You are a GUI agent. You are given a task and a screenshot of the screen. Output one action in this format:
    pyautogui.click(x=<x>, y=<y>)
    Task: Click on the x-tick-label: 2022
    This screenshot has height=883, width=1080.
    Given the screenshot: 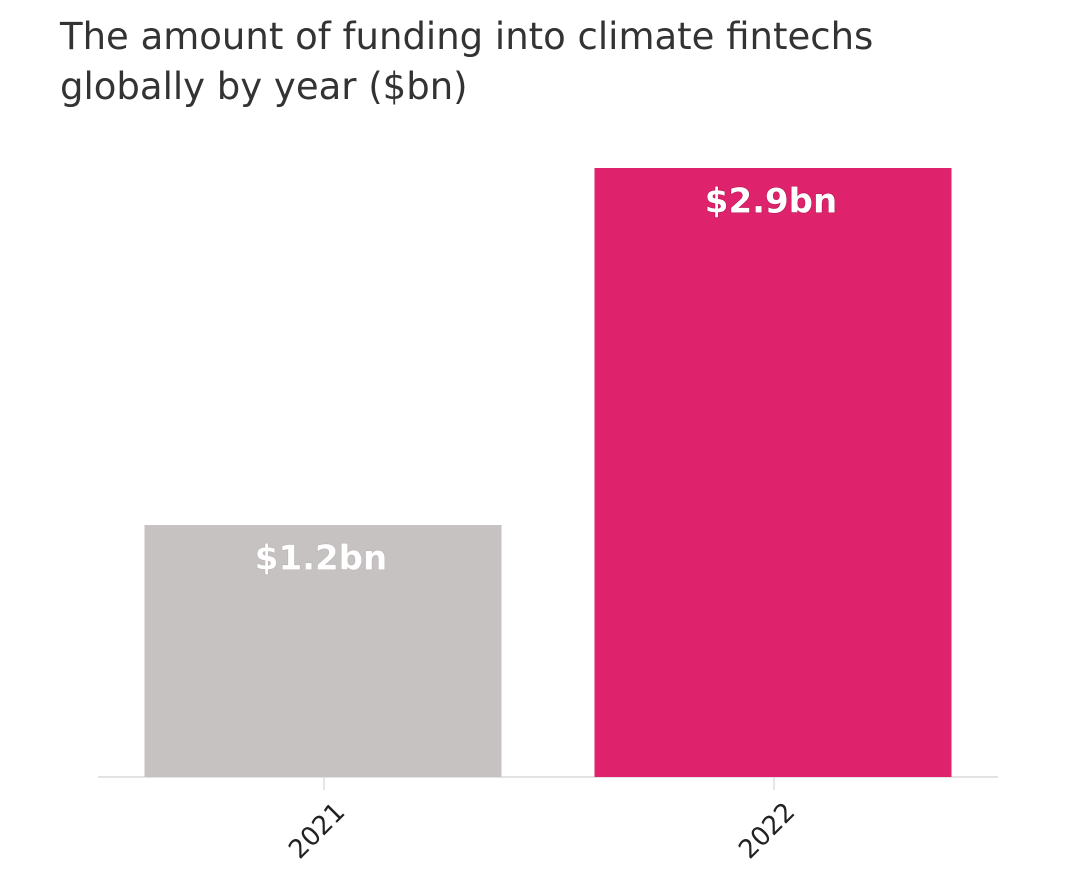 What is the action you would take?
    pyautogui.click(x=767, y=831)
    